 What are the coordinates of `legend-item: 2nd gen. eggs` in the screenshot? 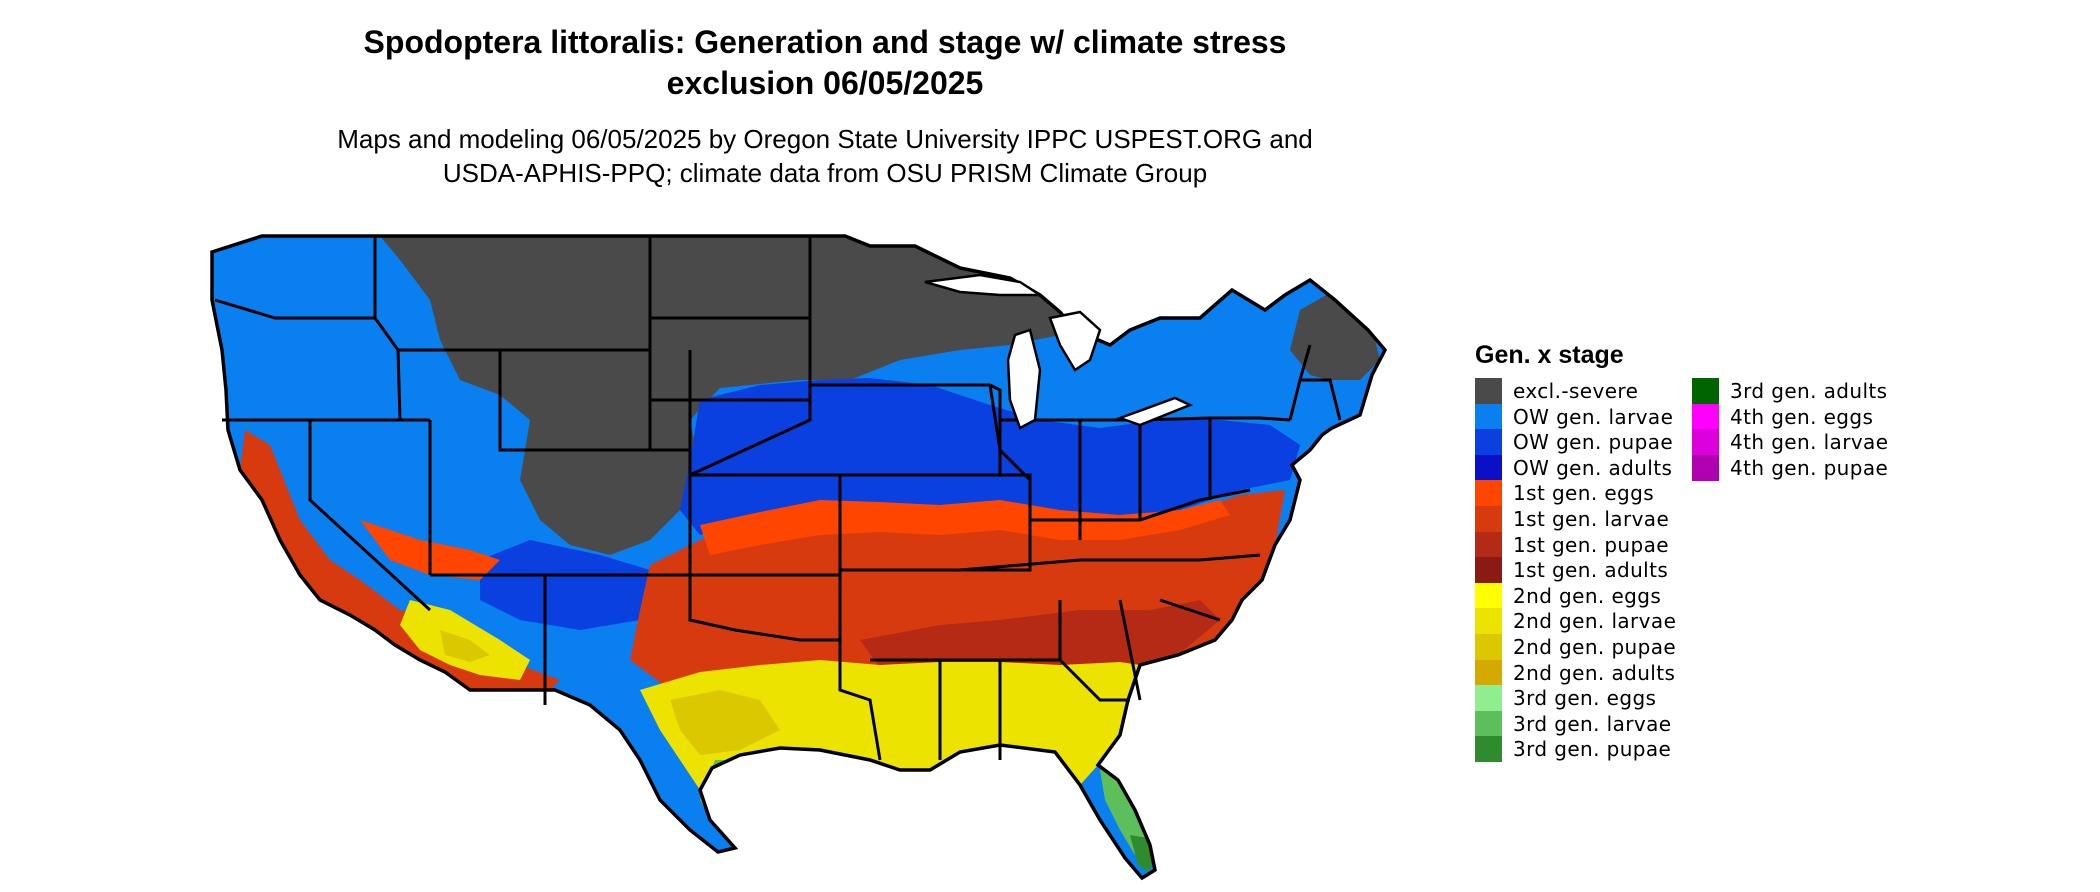 It's located at (1568, 595).